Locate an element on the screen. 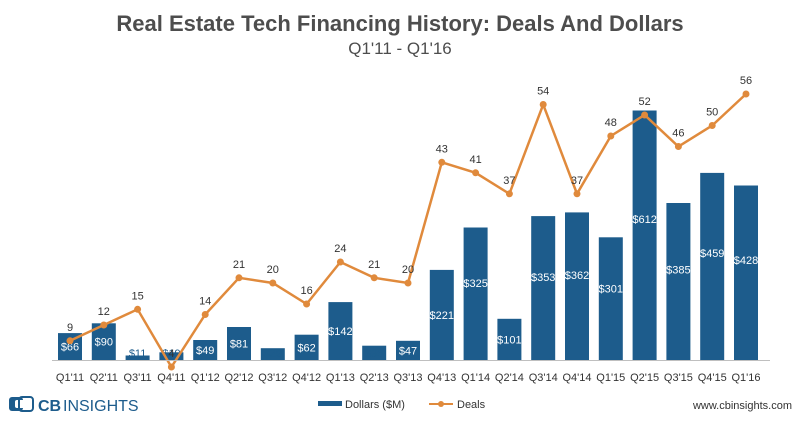 The image size is (800, 423). bar-value-label-6: $29 is located at coordinates (273, 354).